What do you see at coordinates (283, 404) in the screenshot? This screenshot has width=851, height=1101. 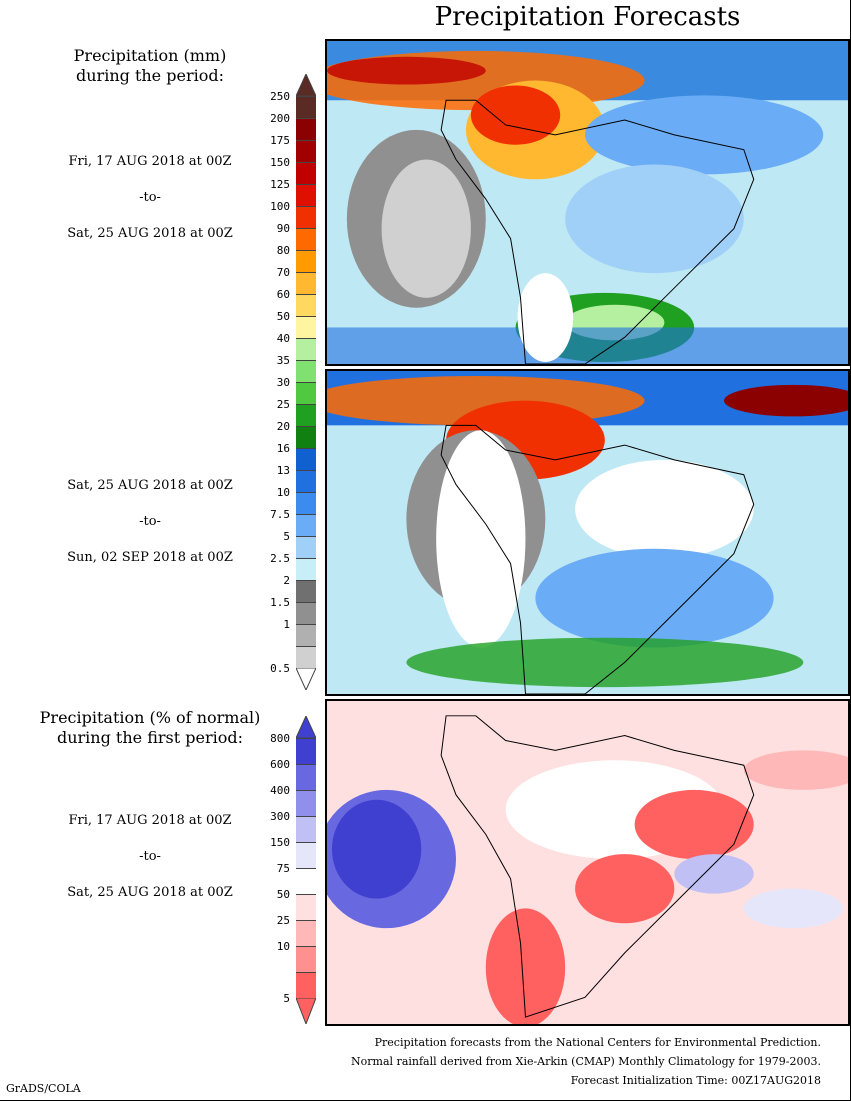 I see `precip-colorbar-label: 25` at bounding box center [283, 404].